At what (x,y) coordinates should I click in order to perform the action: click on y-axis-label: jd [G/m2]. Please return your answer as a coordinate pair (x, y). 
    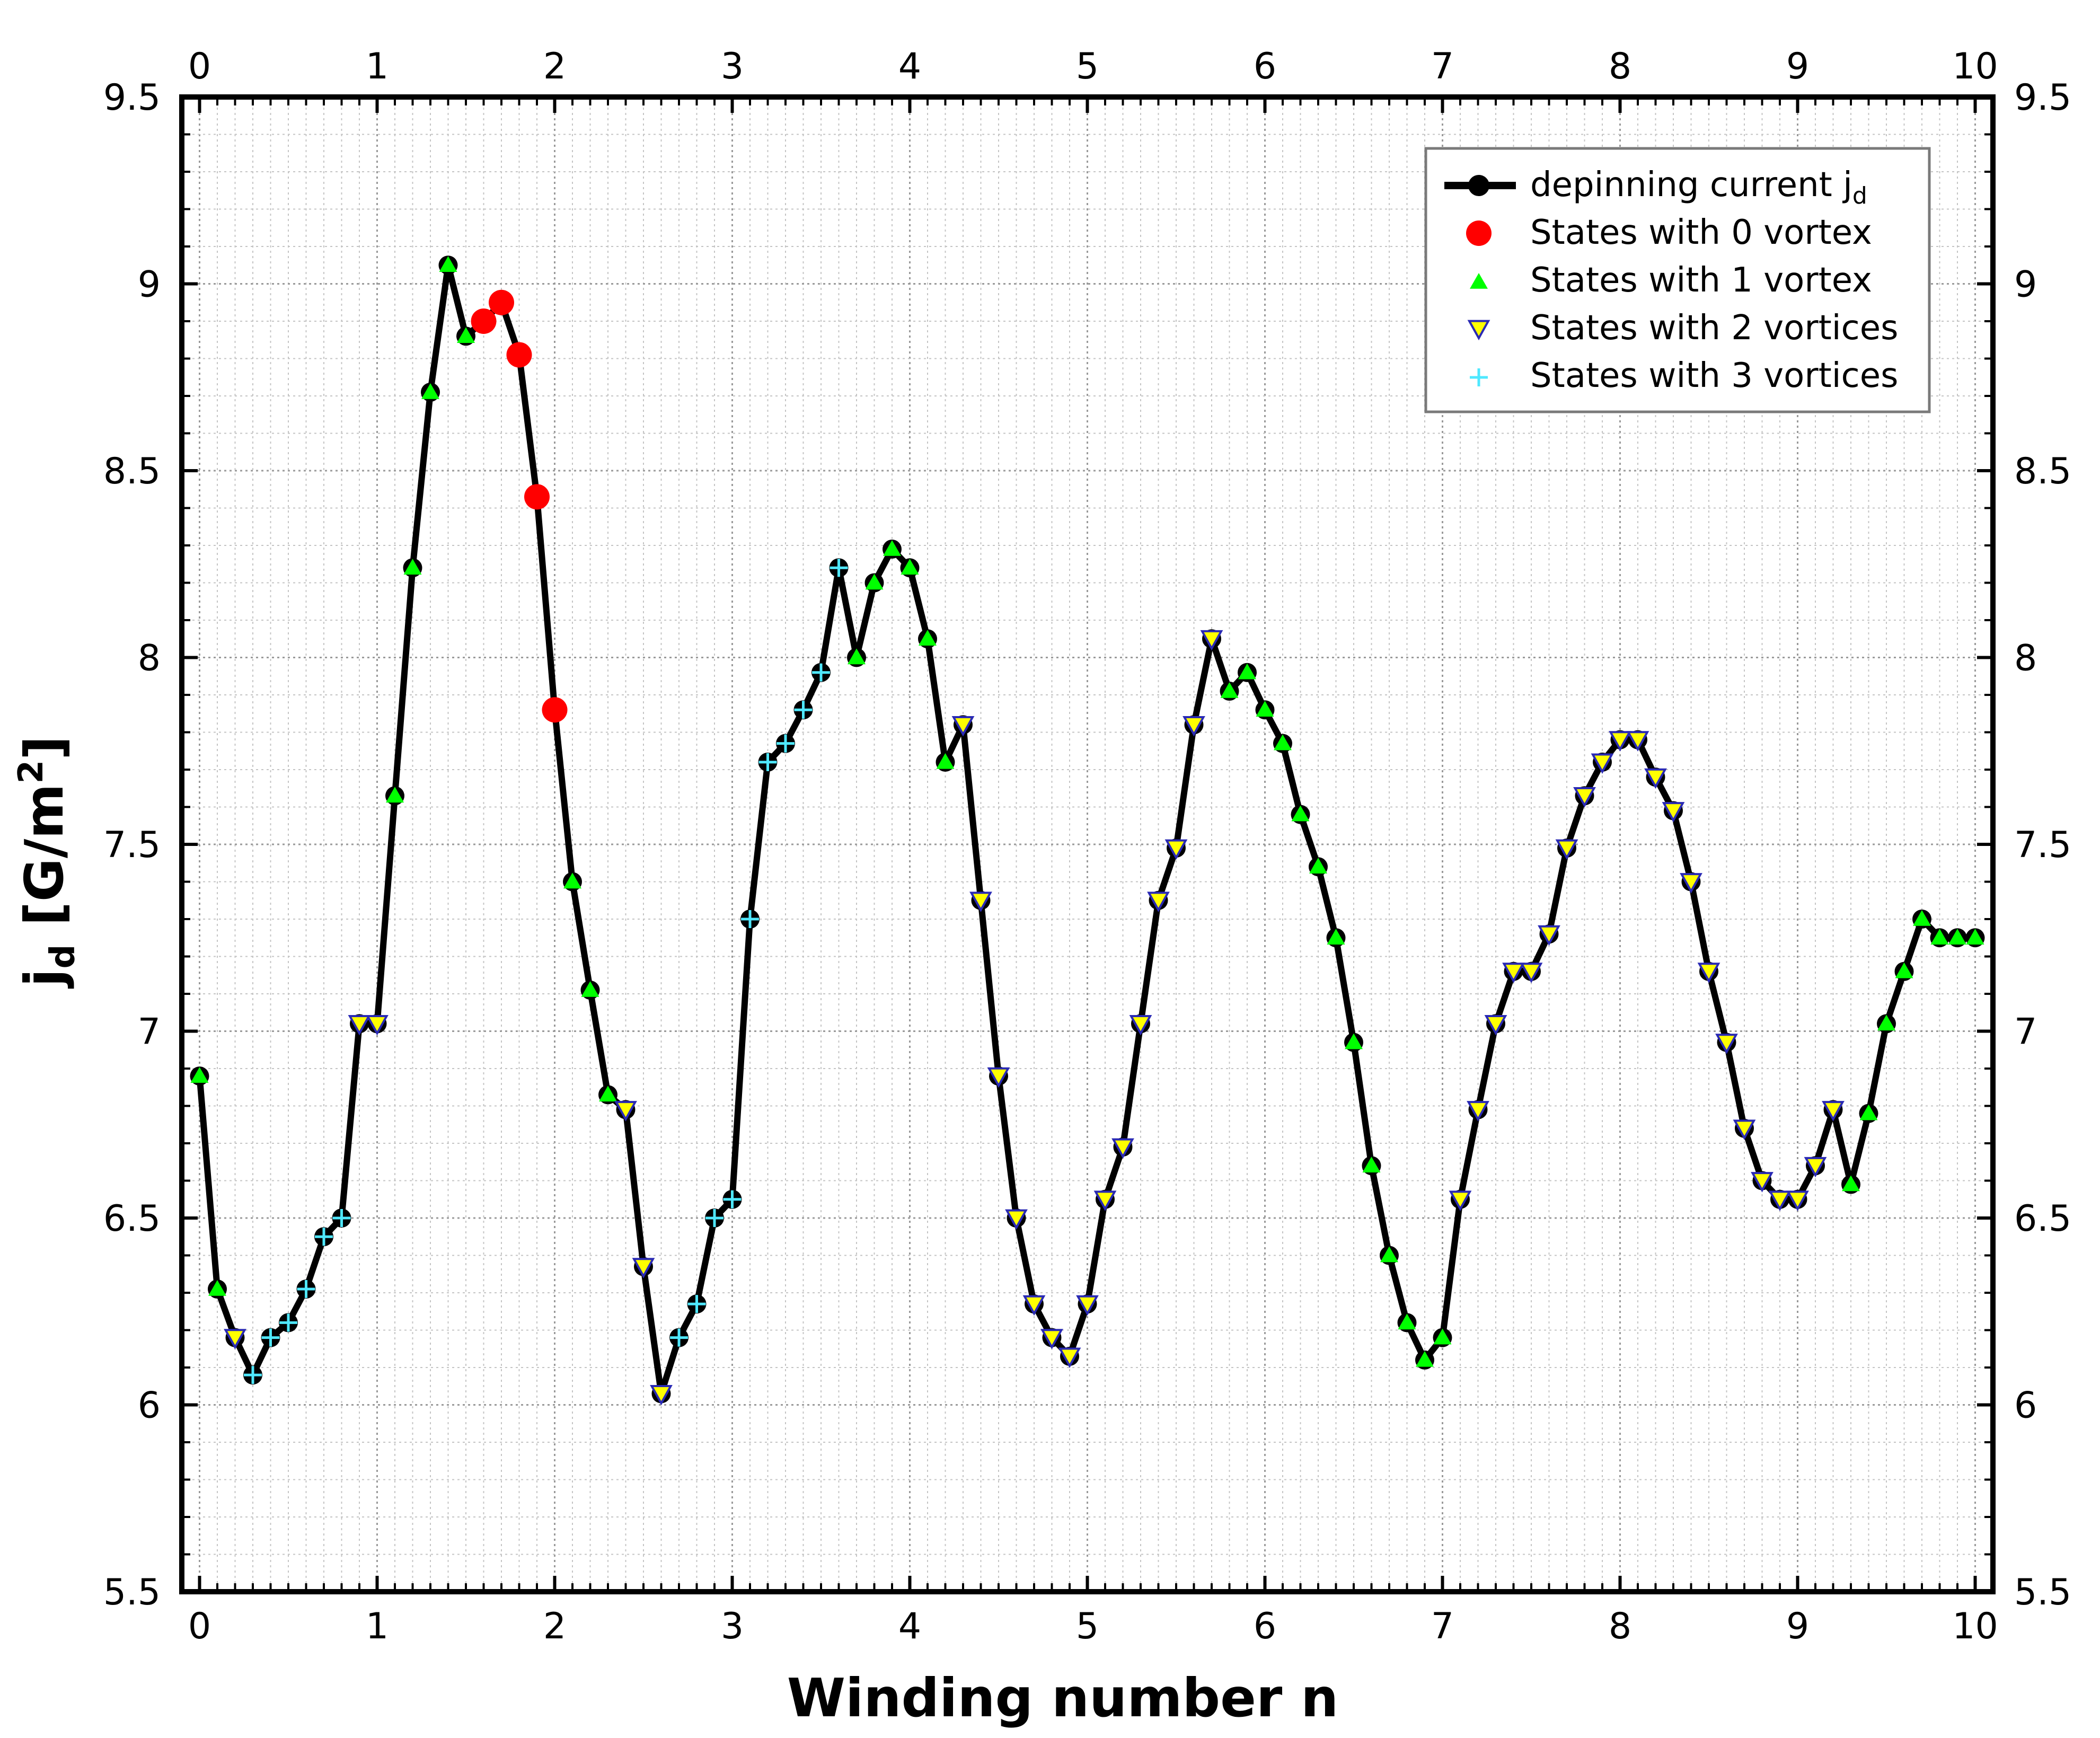
    Looking at the image, I should click on (47, 862).